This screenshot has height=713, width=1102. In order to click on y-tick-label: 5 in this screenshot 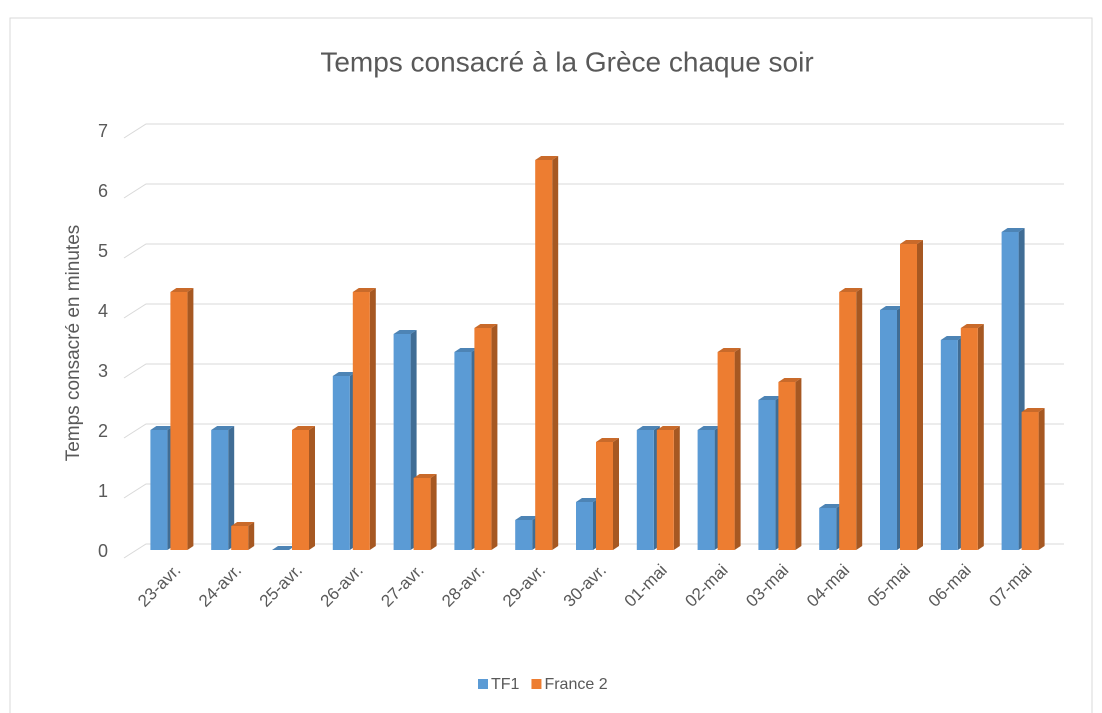, I will do `click(103, 251)`.